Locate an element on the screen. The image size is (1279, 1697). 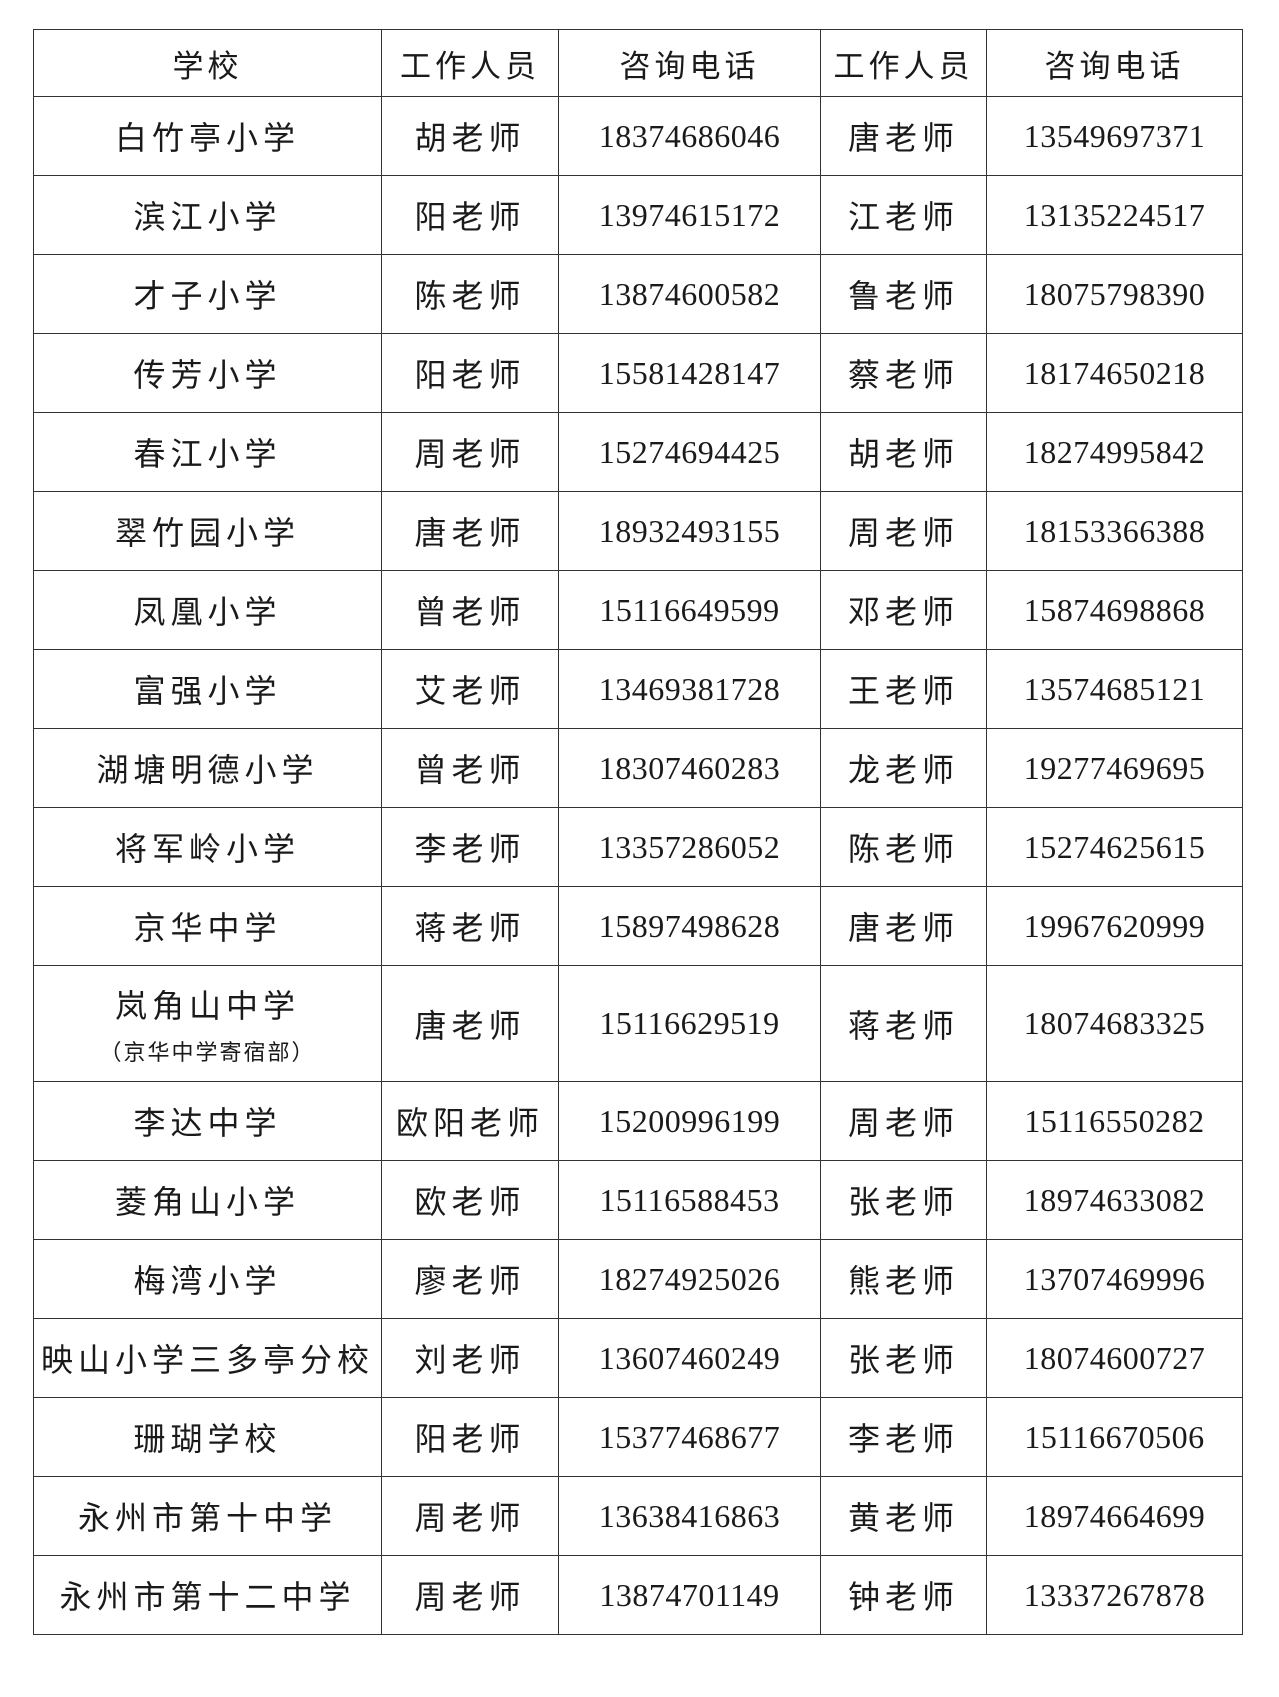
staff-2-cell: 胡老师 is located at coordinates (903, 452).